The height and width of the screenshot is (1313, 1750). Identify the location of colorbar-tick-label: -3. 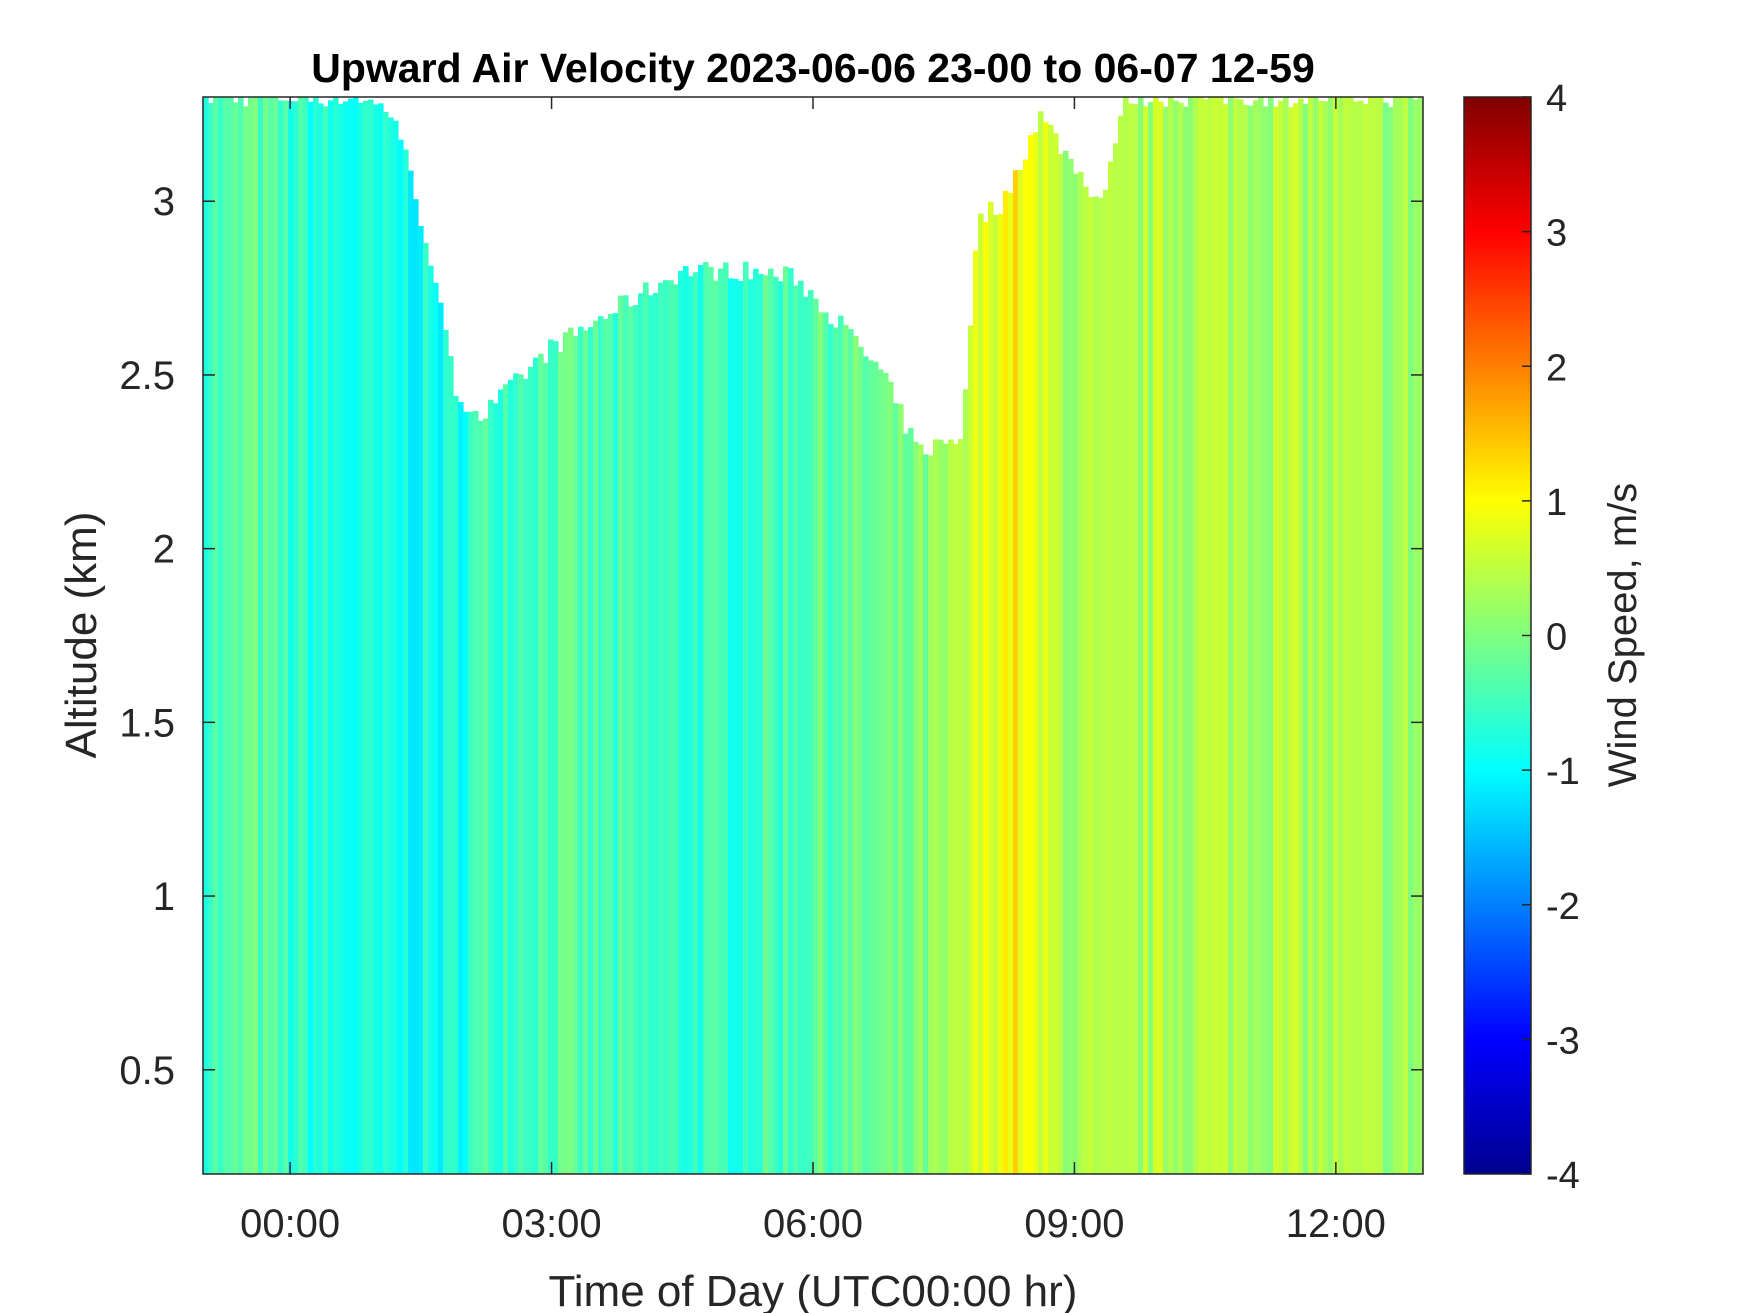
(1563, 1041).